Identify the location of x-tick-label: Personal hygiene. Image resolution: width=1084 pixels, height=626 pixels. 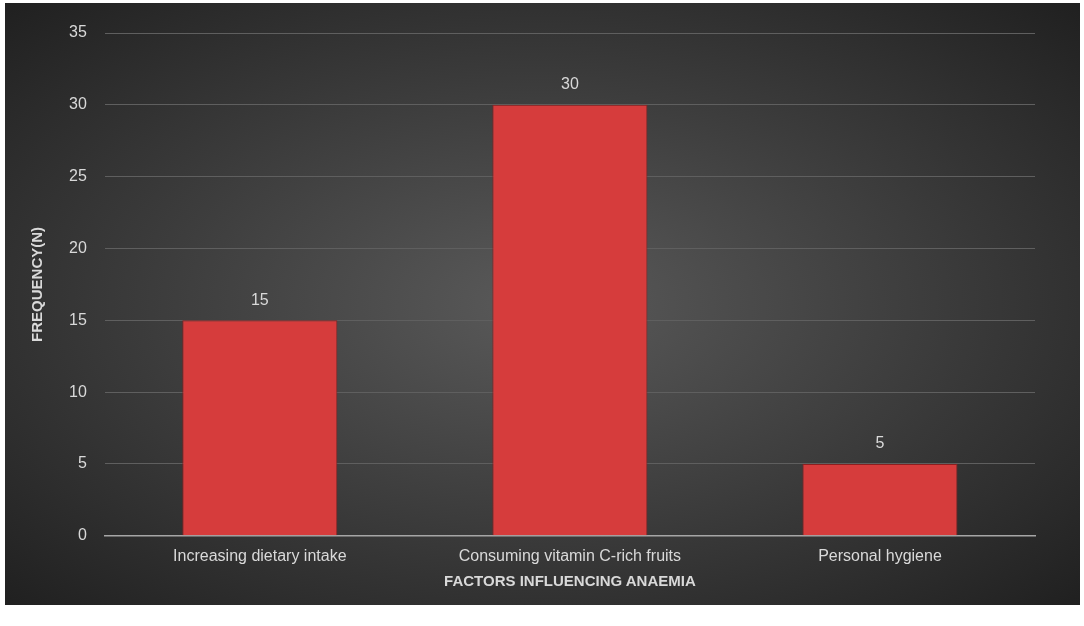
(880, 555).